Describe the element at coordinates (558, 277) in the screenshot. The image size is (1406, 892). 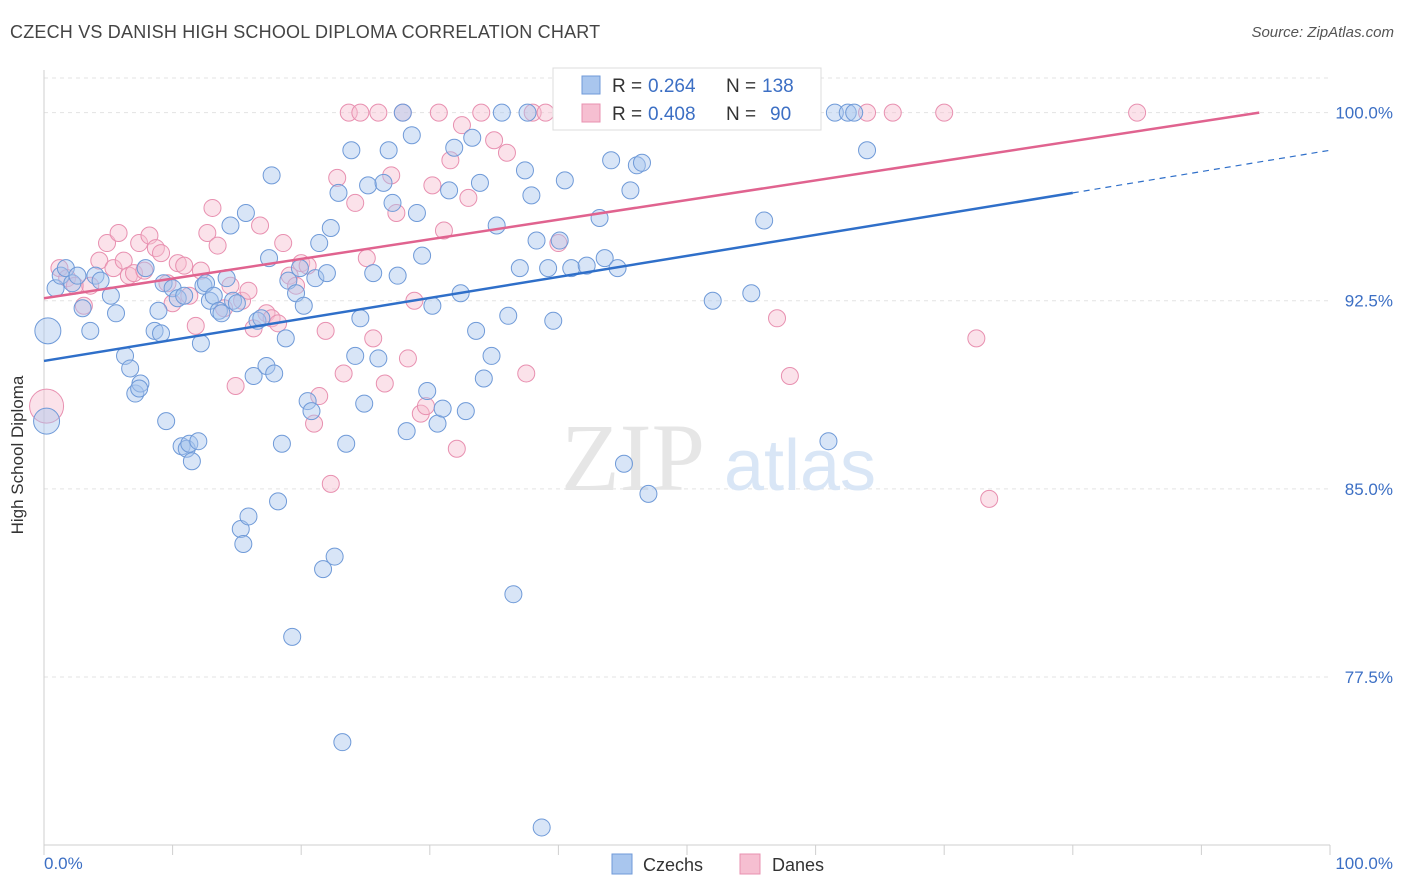
I see `czech-trend-line` at that location.